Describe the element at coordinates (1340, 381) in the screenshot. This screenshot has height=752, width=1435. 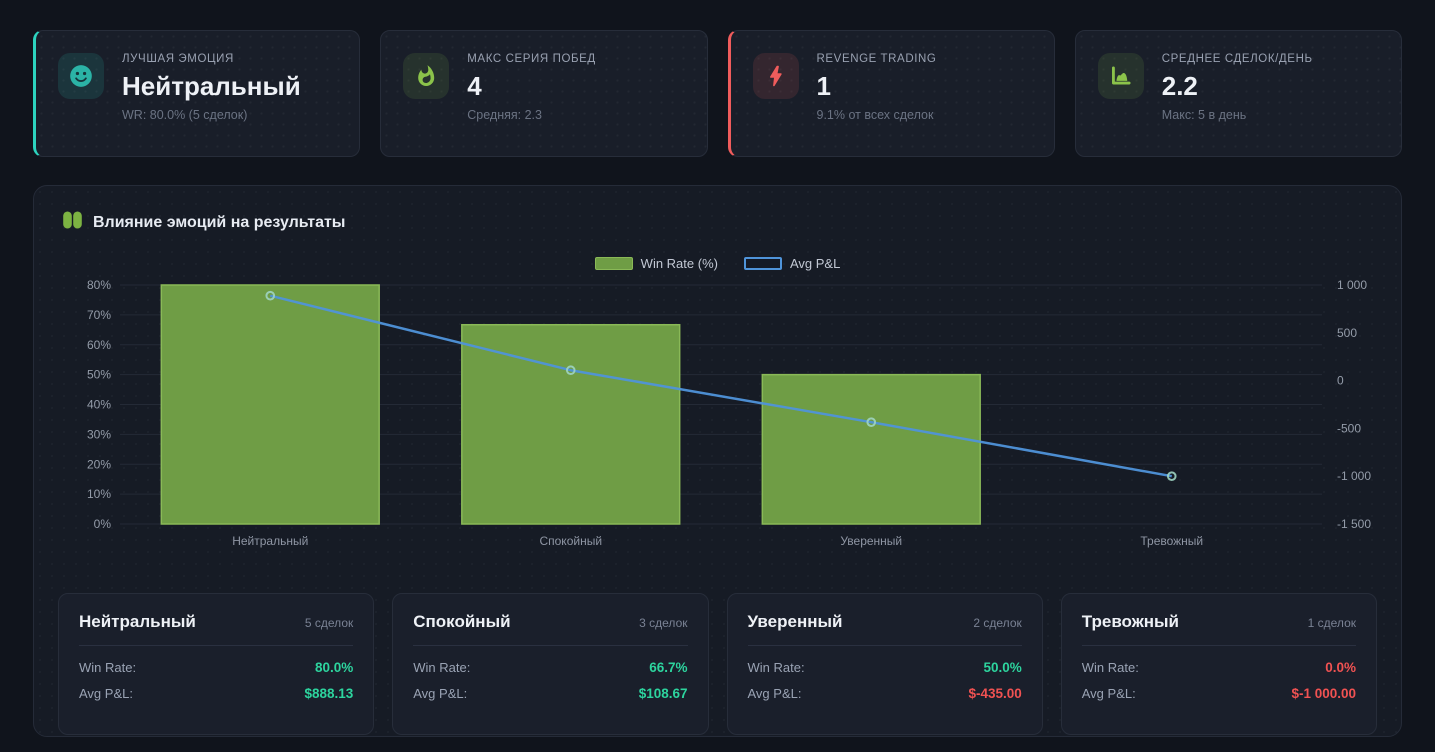
I see `svg-text: 0` at that location.